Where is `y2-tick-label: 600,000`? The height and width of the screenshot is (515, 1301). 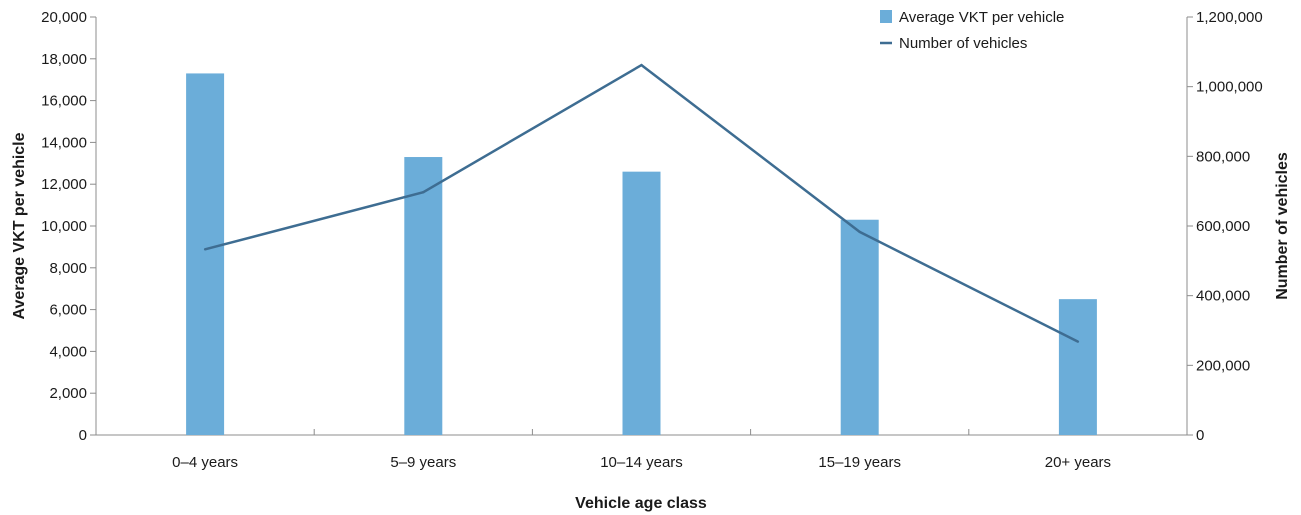 y2-tick-label: 600,000 is located at coordinates (1223, 226).